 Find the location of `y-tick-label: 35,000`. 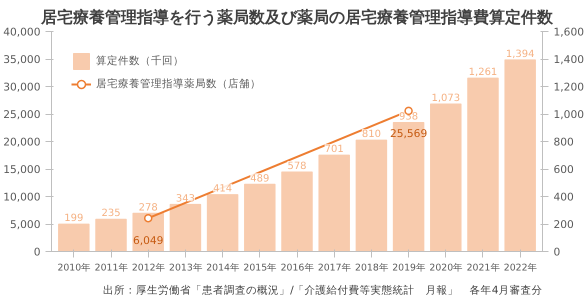

y-tick-label: 35,000 is located at coordinates (22, 59).